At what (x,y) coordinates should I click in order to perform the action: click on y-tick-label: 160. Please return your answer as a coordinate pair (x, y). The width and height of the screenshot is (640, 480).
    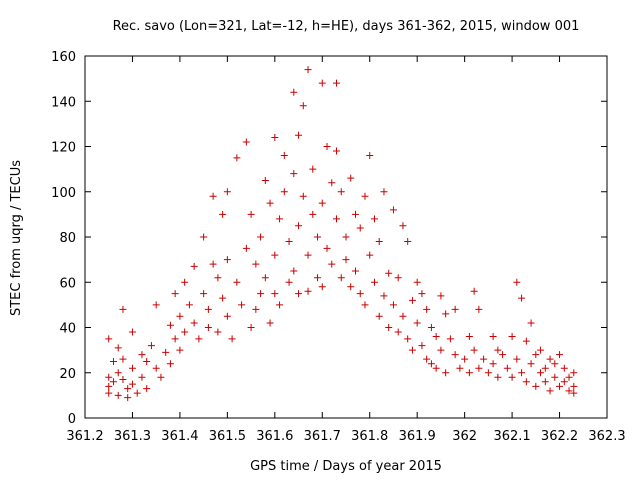
    Looking at the image, I should click on (63, 57).